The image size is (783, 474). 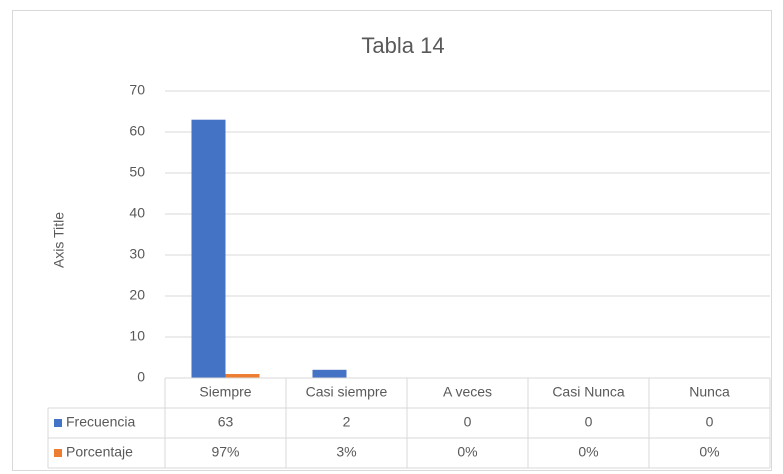 I want to click on y-axis-title: Axis Title, so click(x=59, y=240).